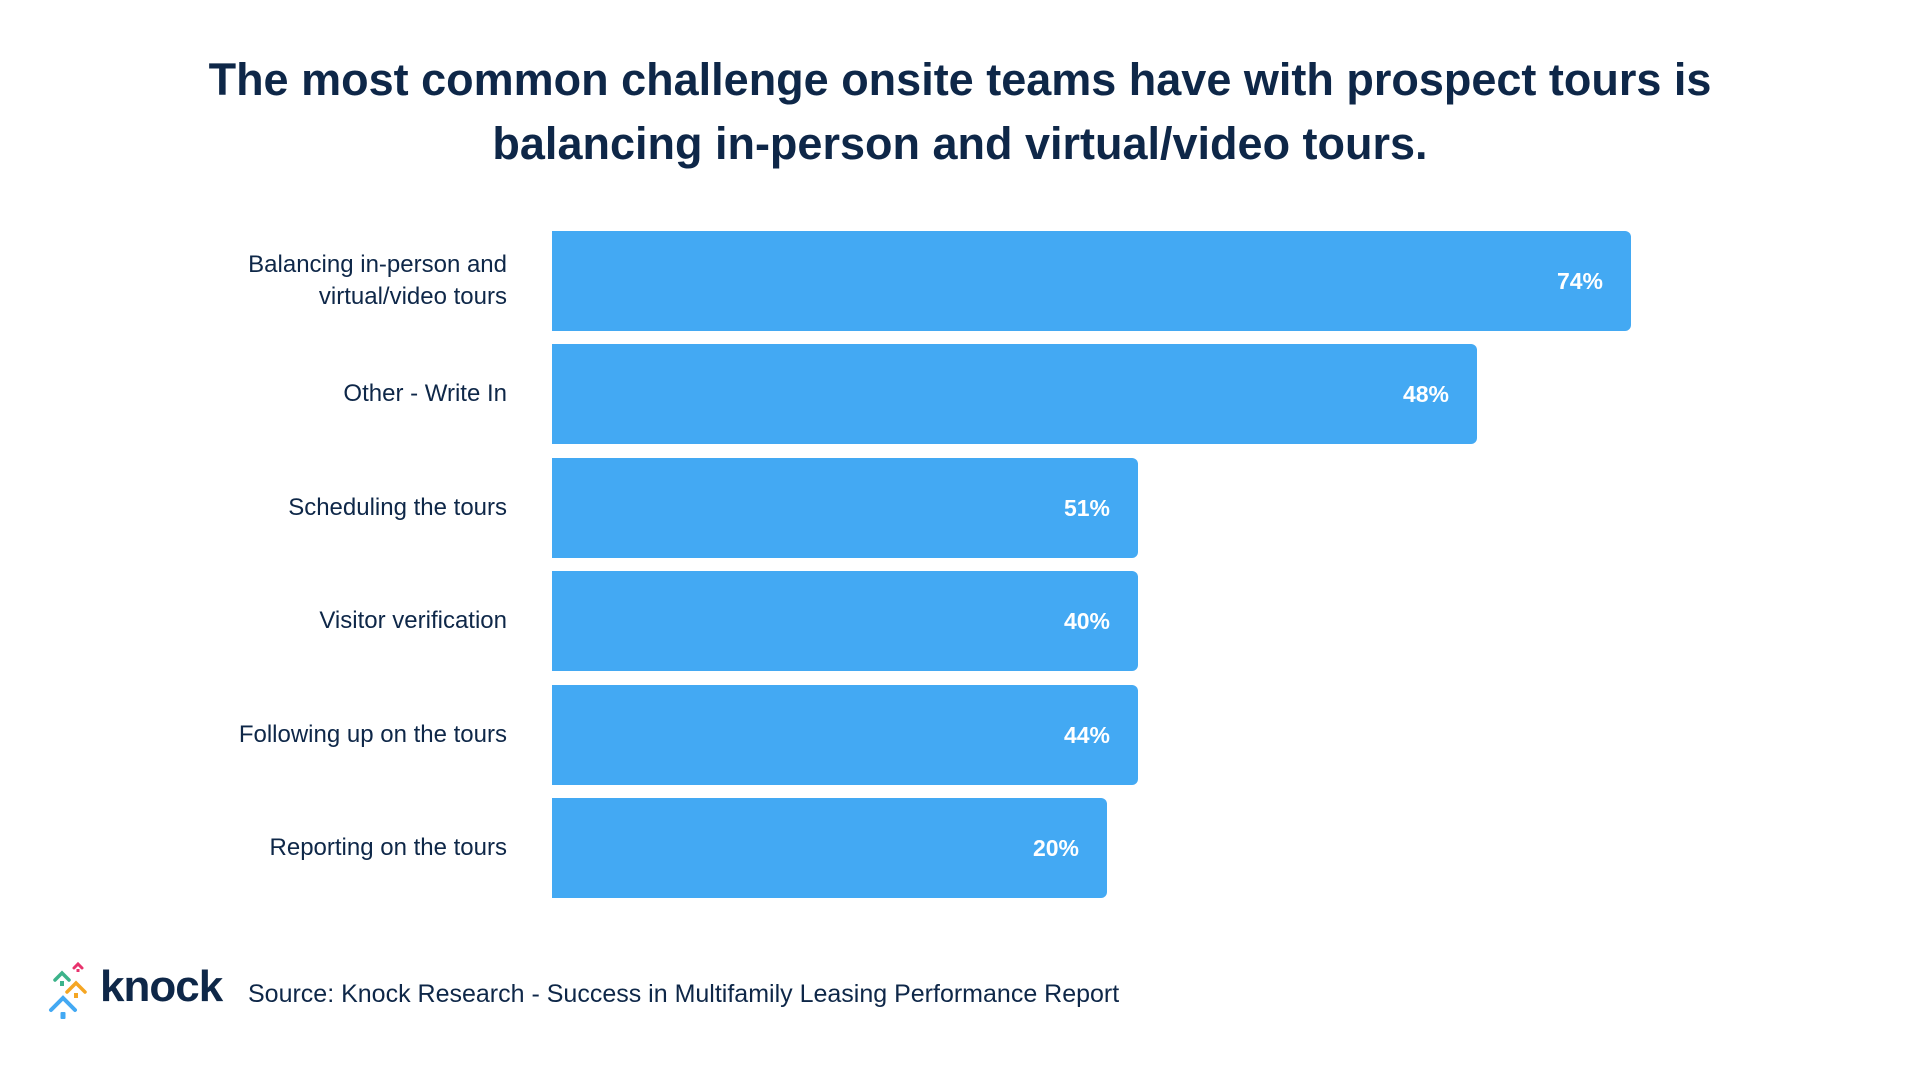 The image size is (1920, 1080). I want to click on category-label: Reporting on the tours, so click(388, 848).